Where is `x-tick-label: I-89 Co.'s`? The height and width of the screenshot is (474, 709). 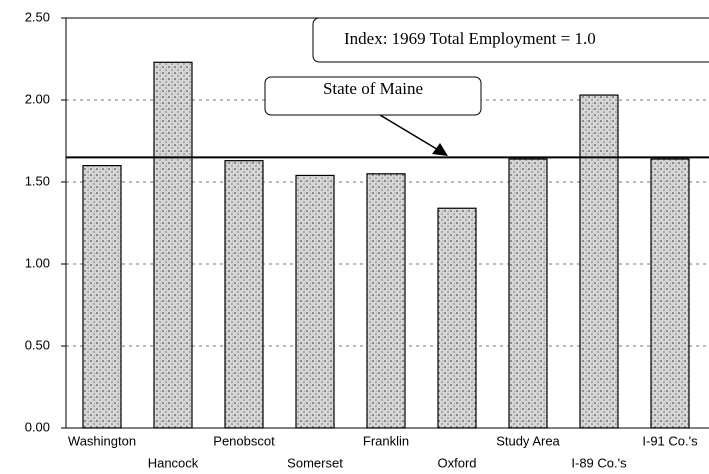
x-tick-label: I-89 Co.'s is located at coordinates (599, 462).